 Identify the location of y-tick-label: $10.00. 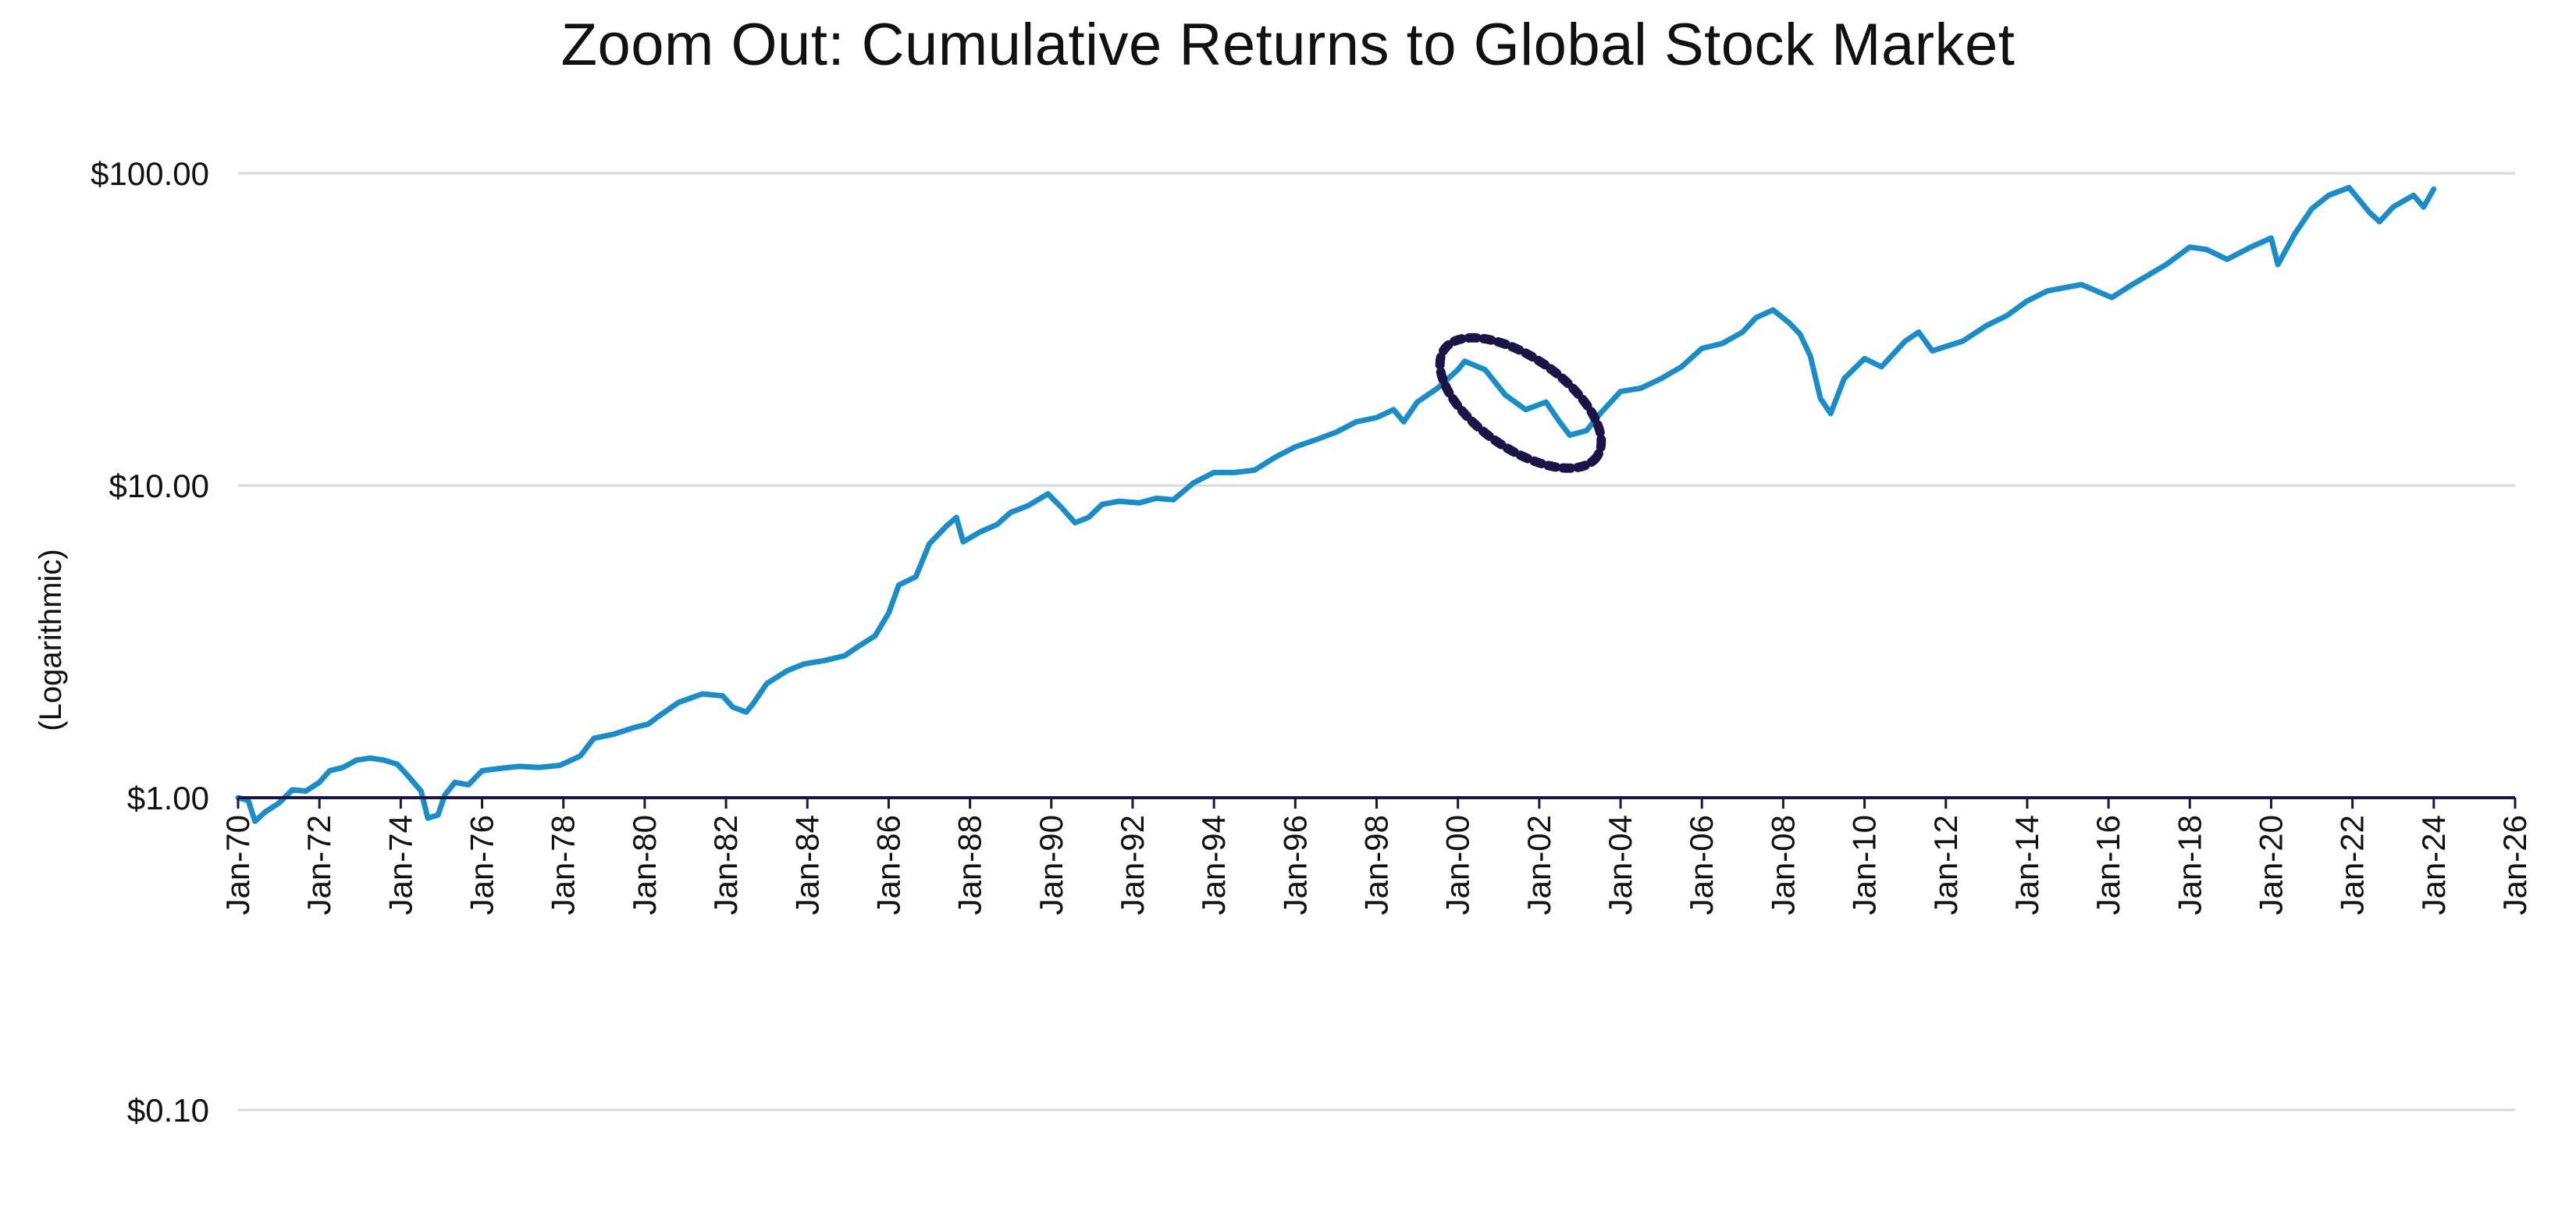
(159, 486).